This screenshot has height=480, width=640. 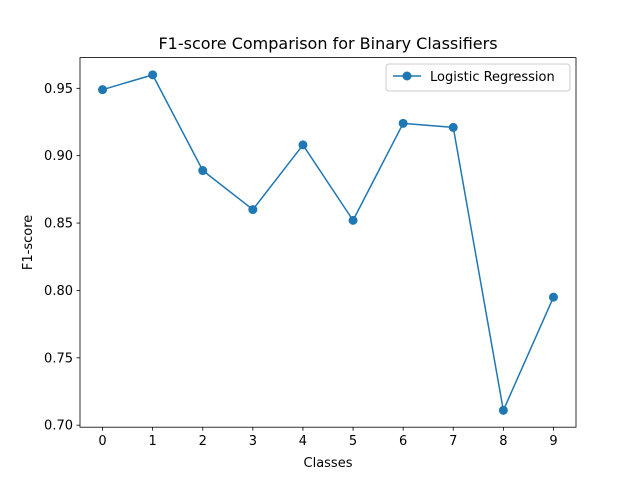 What do you see at coordinates (58, 358) in the screenshot?
I see `y-tick-label: 0.75` at bounding box center [58, 358].